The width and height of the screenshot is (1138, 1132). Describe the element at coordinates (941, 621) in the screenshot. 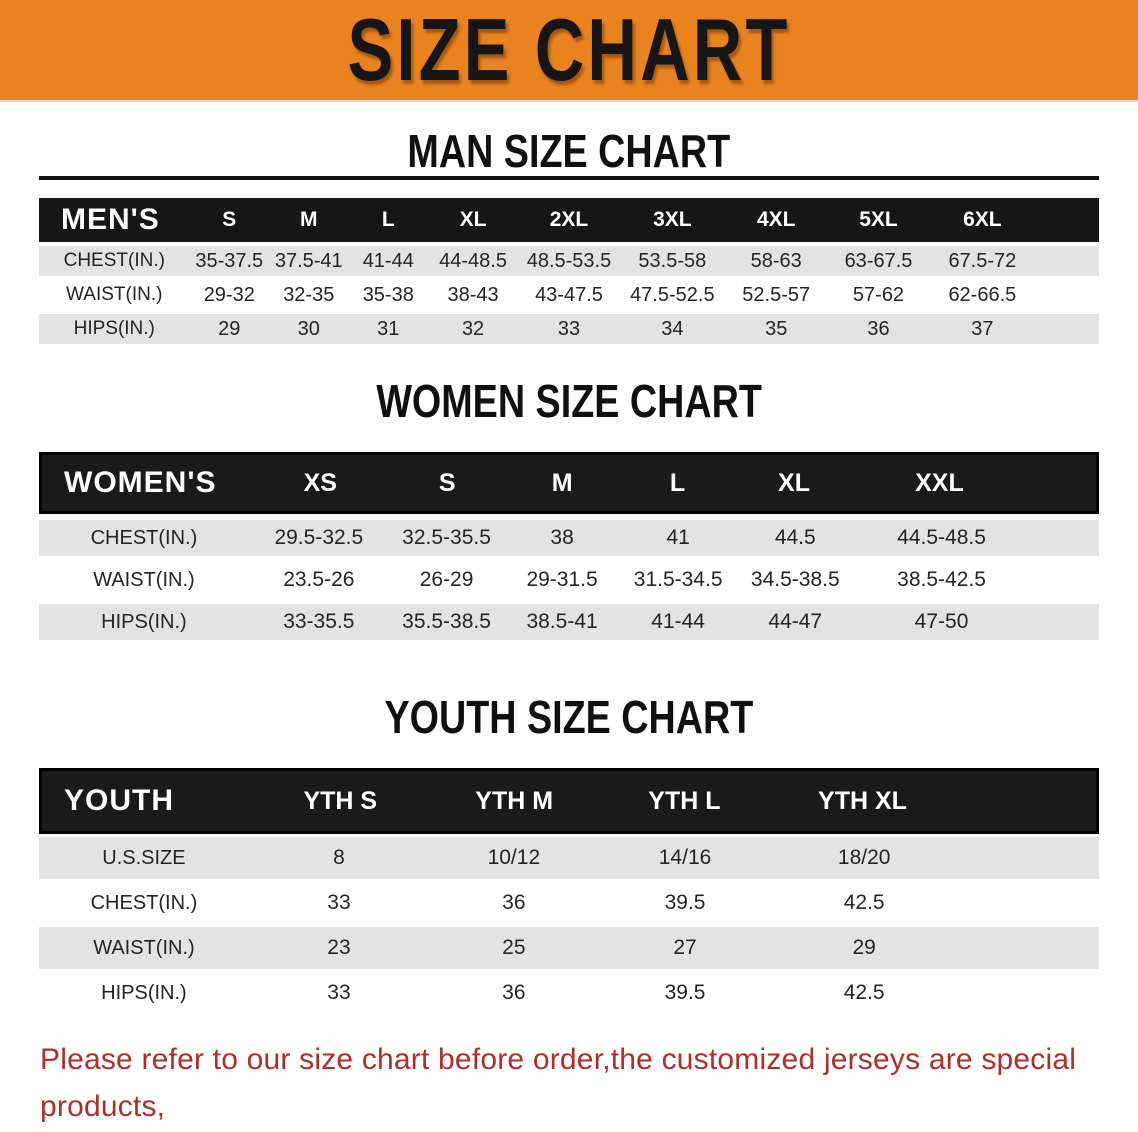

I see `value-cell: 47-50` at that location.